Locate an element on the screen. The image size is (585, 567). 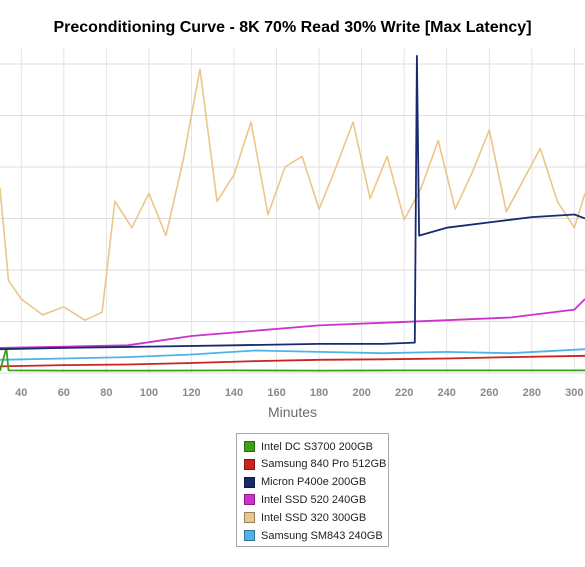
x-tick-label-120: 120 is located at coordinates (191, 393).